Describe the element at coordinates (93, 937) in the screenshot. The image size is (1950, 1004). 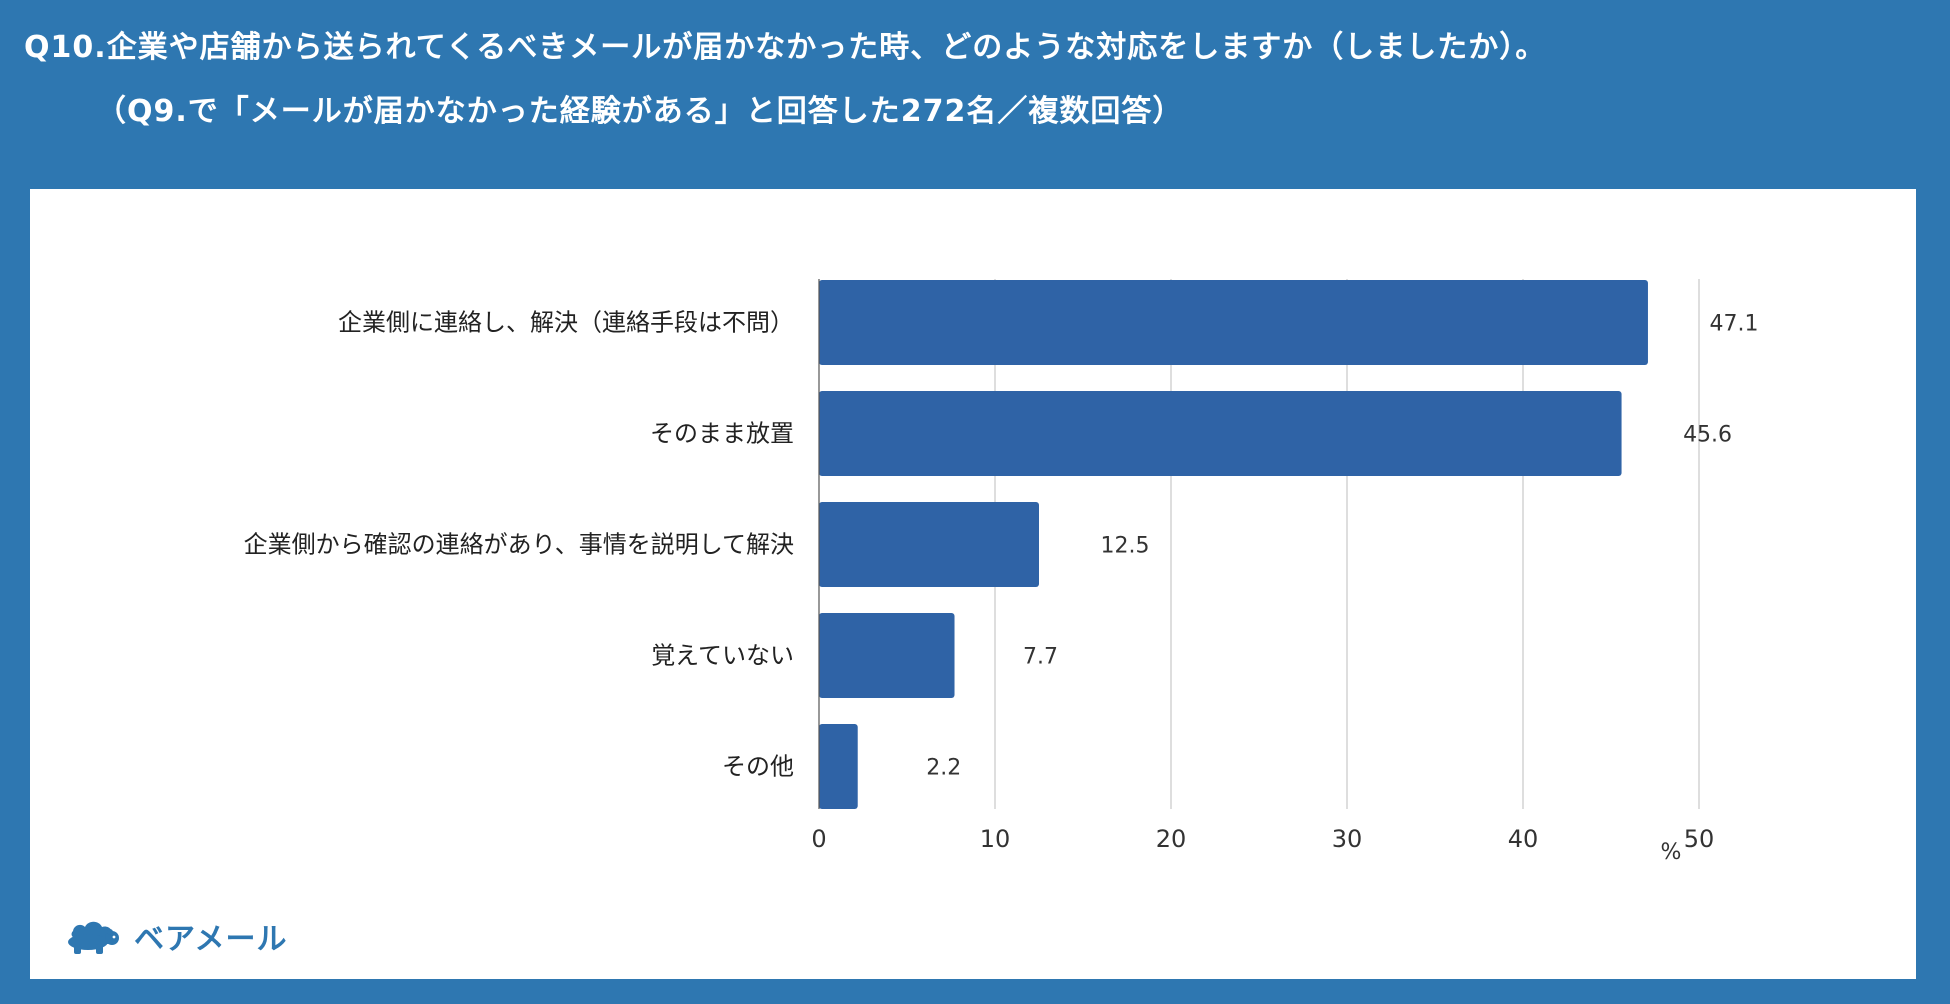
I see `bear-cloud-icon` at that location.